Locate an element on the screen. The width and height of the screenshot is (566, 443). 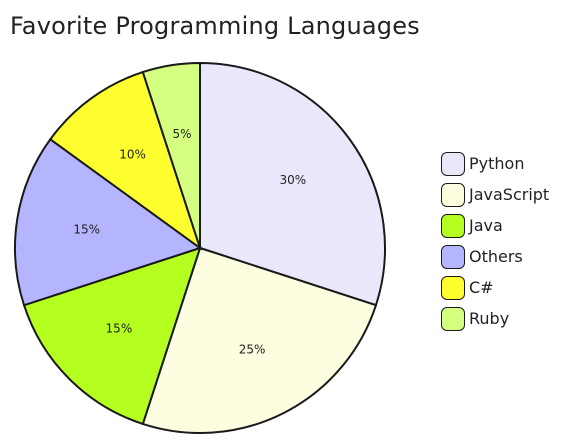
legend-label: Java is located at coordinates (486, 225).